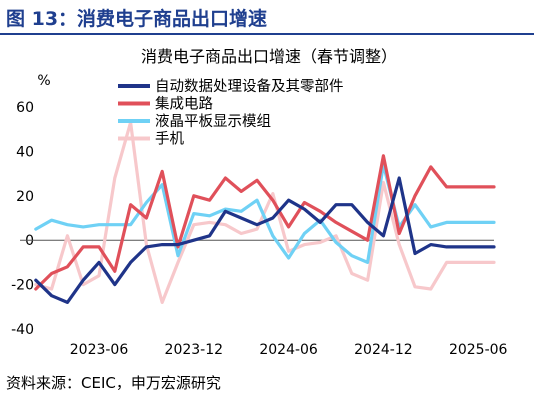  What do you see at coordinates (137, 19) in the screenshot?
I see `figure-title: 图 13：消费电子商品出口增速` at bounding box center [137, 19].